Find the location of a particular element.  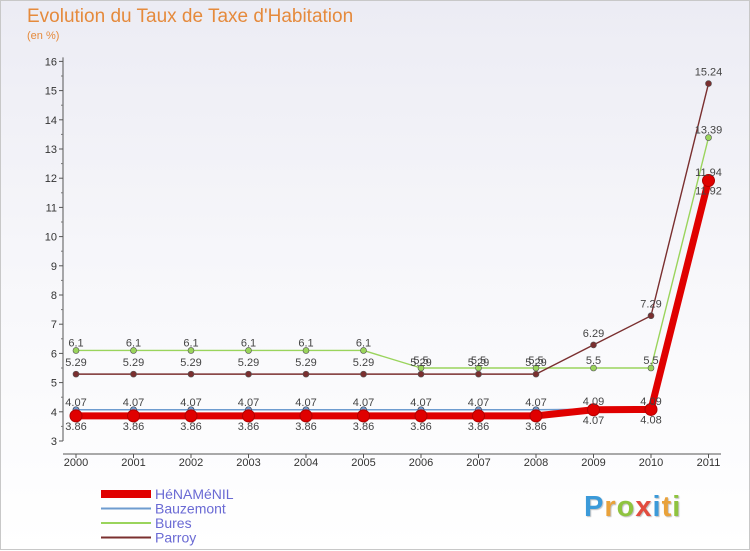

y-tick-label: 7 is located at coordinates (54, 325).